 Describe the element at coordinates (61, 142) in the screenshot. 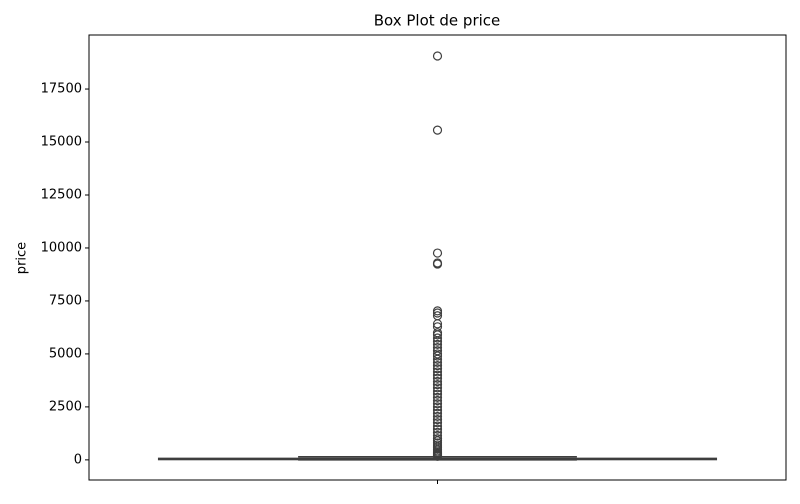

I see `y-tick-label: 15000` at that location.